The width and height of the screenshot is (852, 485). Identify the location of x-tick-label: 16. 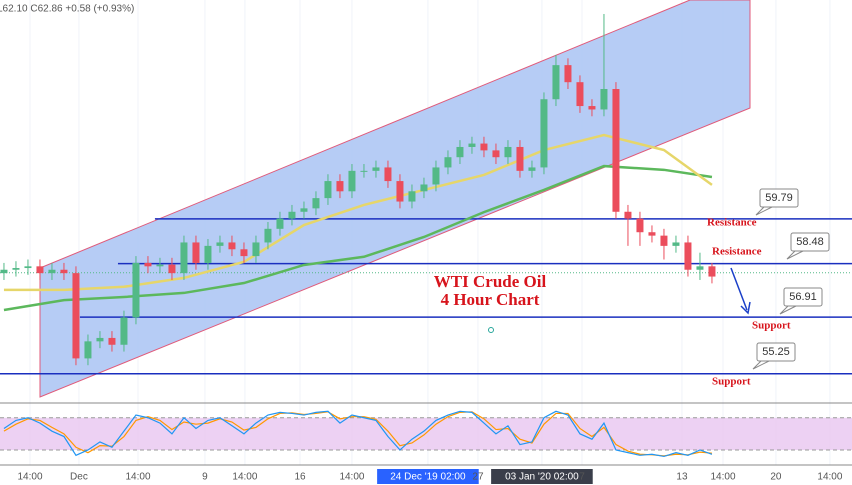
(300, 477).